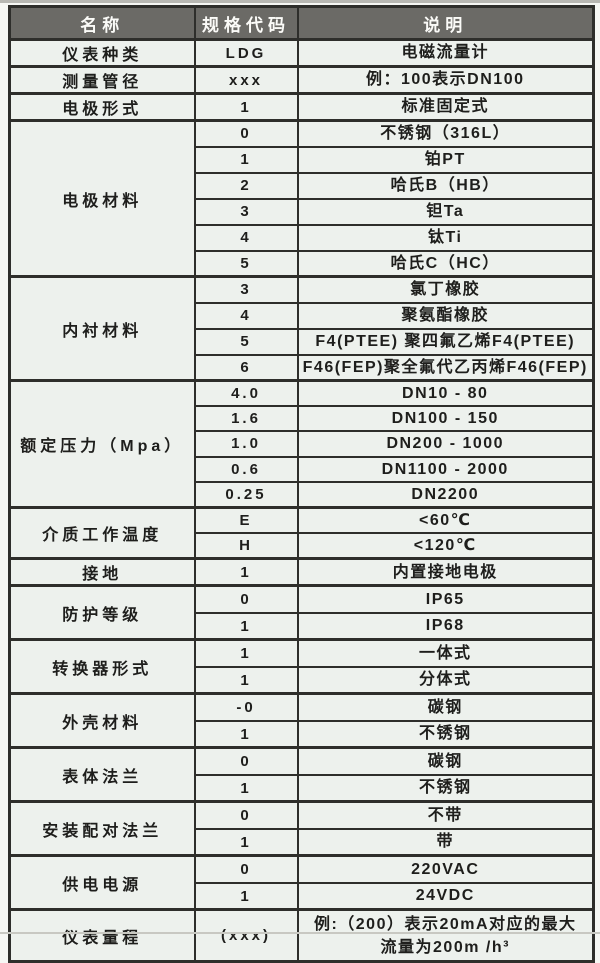 This screenshot has width=600, height=963. I want to click on table-row: 转换器形式 1 一体式, so click(301, 666).